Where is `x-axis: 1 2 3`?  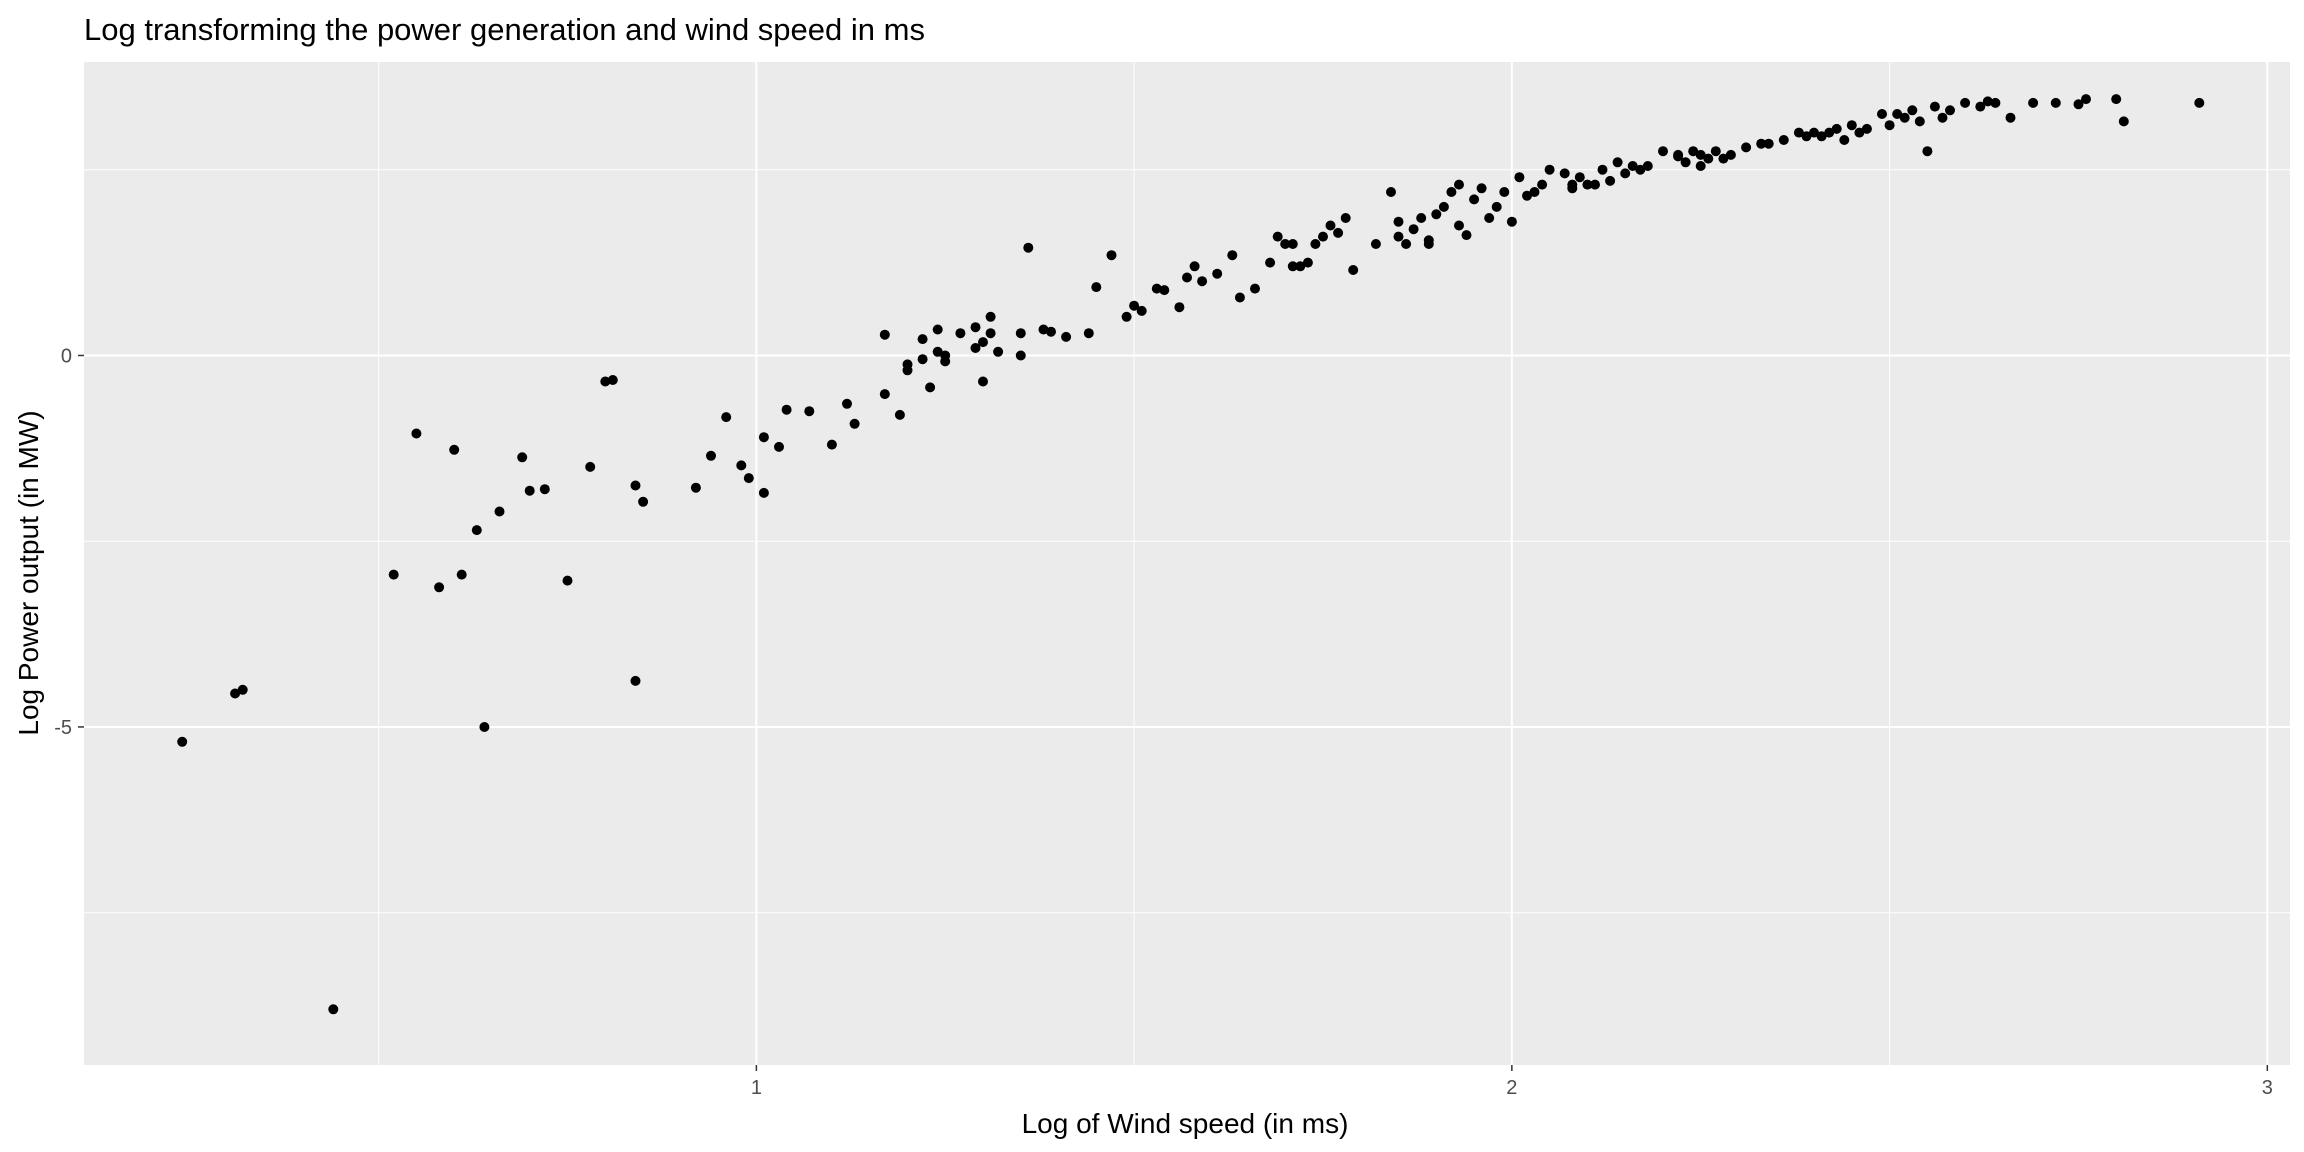
x-axis: 1 2 3 is located at coordinates (1512, 1082).